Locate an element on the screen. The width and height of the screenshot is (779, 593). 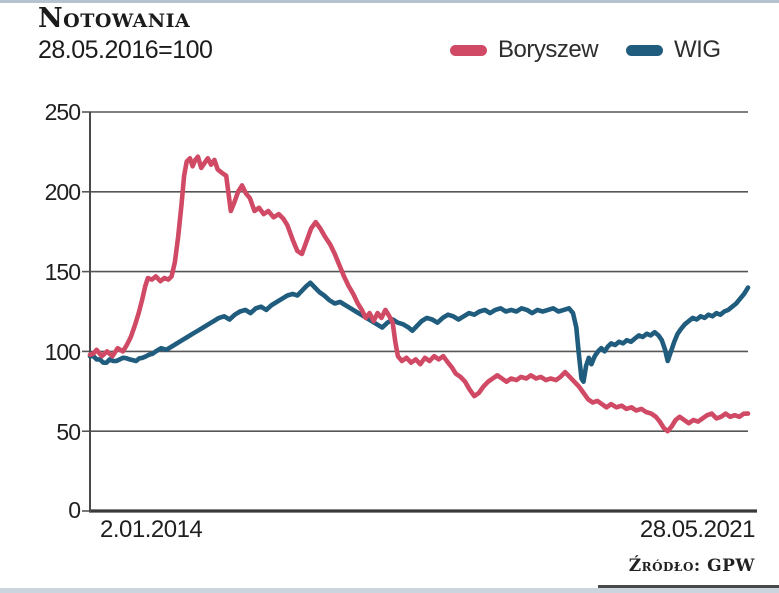
y-tick-250: 250 is located at coordinates (62, 112).